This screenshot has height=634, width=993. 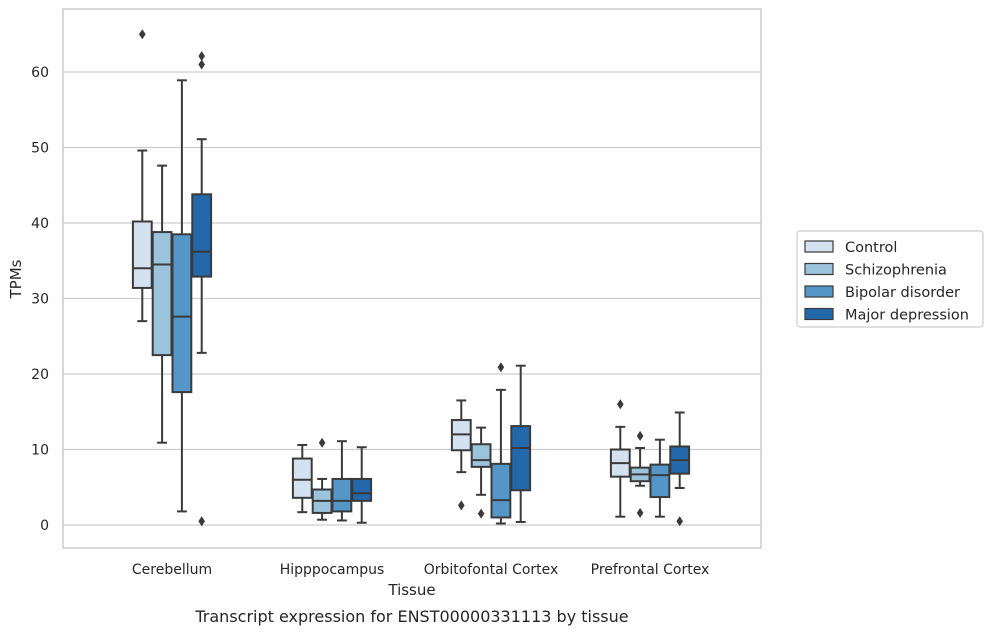 What do you see at coordinates (491, 570) in the screenshot?
I see `x-tick-label: Orbitofontal Cortex` at bounding box center [491, 570].